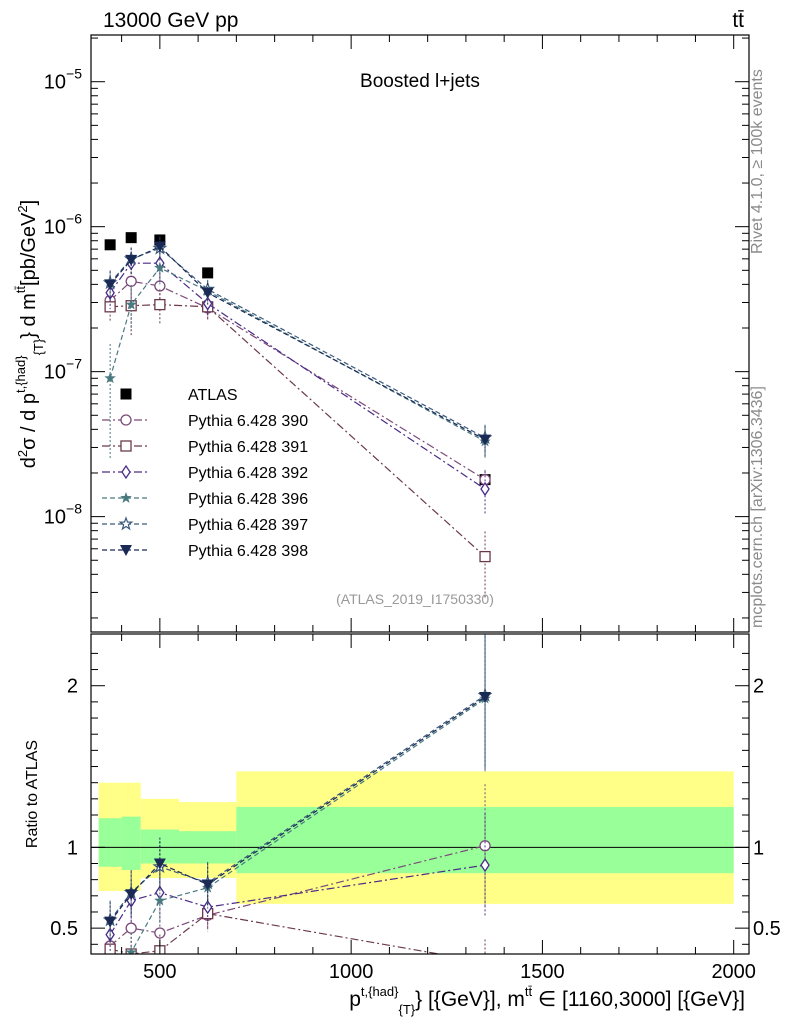 This screenshot has width=786, height=1024. I want to click on legend-item: ATLAS, so click(179, 395).